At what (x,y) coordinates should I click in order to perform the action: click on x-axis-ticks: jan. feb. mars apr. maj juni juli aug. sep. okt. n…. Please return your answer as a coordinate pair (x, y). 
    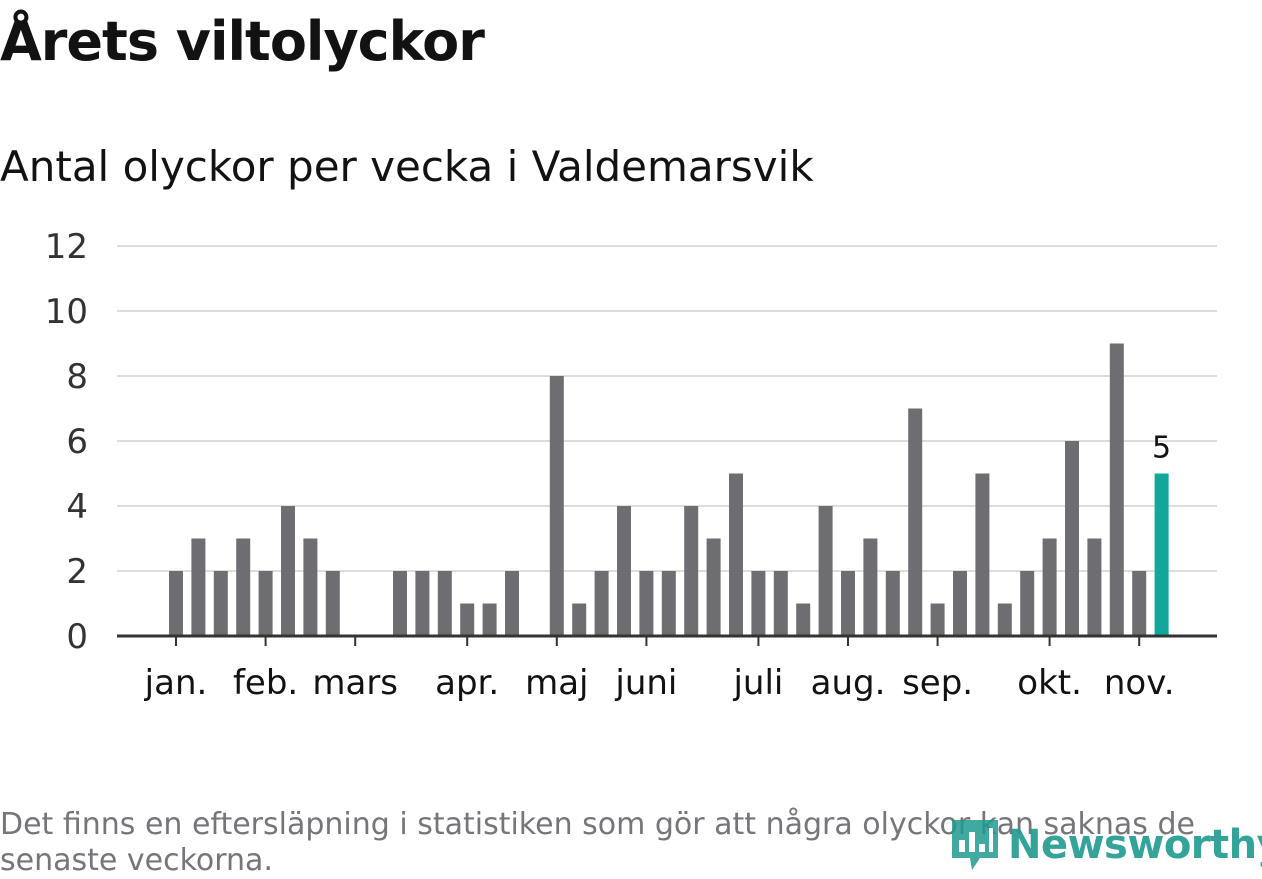
    Looking at the image, I should click on (659, 669).